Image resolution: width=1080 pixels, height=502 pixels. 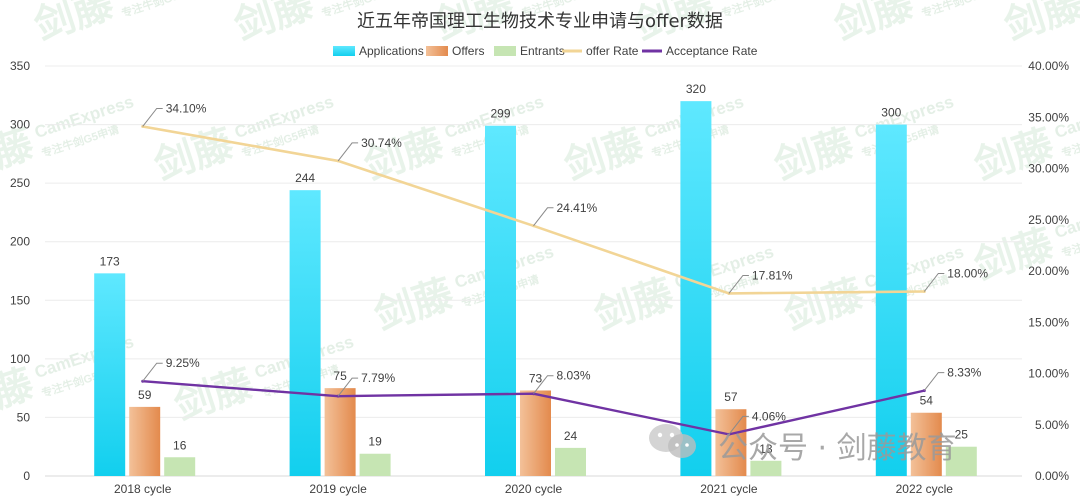 What do you see at coordinates (20, 359) in the screenshot?
I see `y-left-tick-label: 100` at bounding box center [20, 359].